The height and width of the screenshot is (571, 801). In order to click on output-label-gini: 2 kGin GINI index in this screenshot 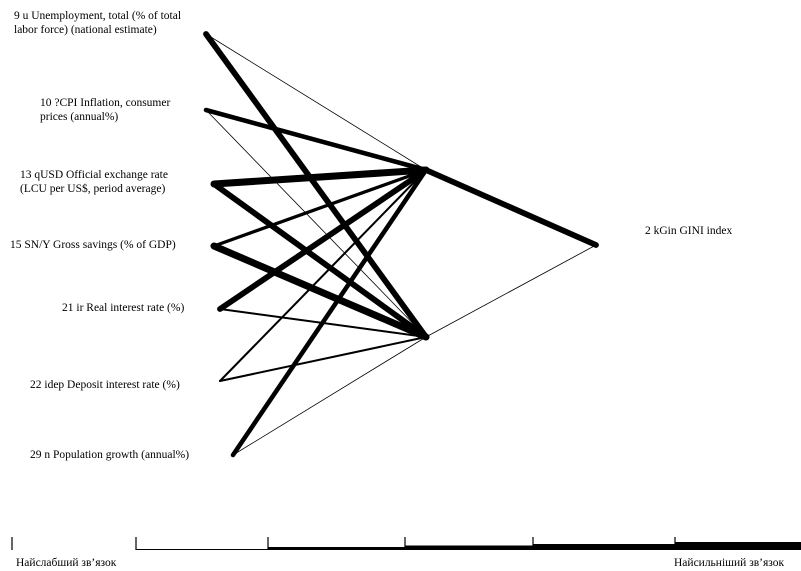, I will do `click(689, 231)`.